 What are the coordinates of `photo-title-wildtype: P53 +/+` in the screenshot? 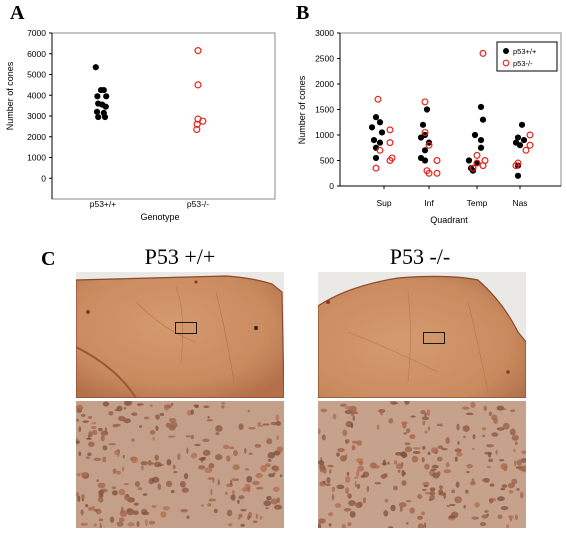 It's located at (180, 256).